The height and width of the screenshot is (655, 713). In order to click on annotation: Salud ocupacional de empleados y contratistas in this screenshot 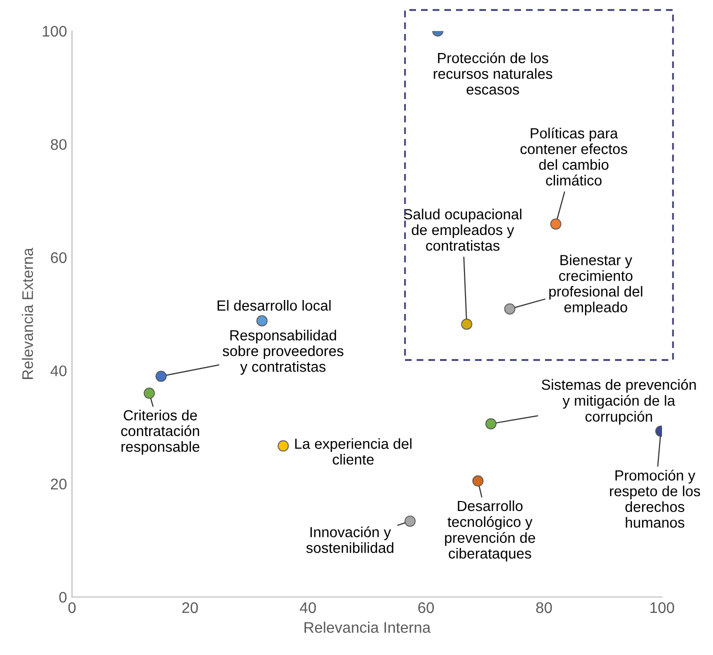, I will do `click(463, 229)`.